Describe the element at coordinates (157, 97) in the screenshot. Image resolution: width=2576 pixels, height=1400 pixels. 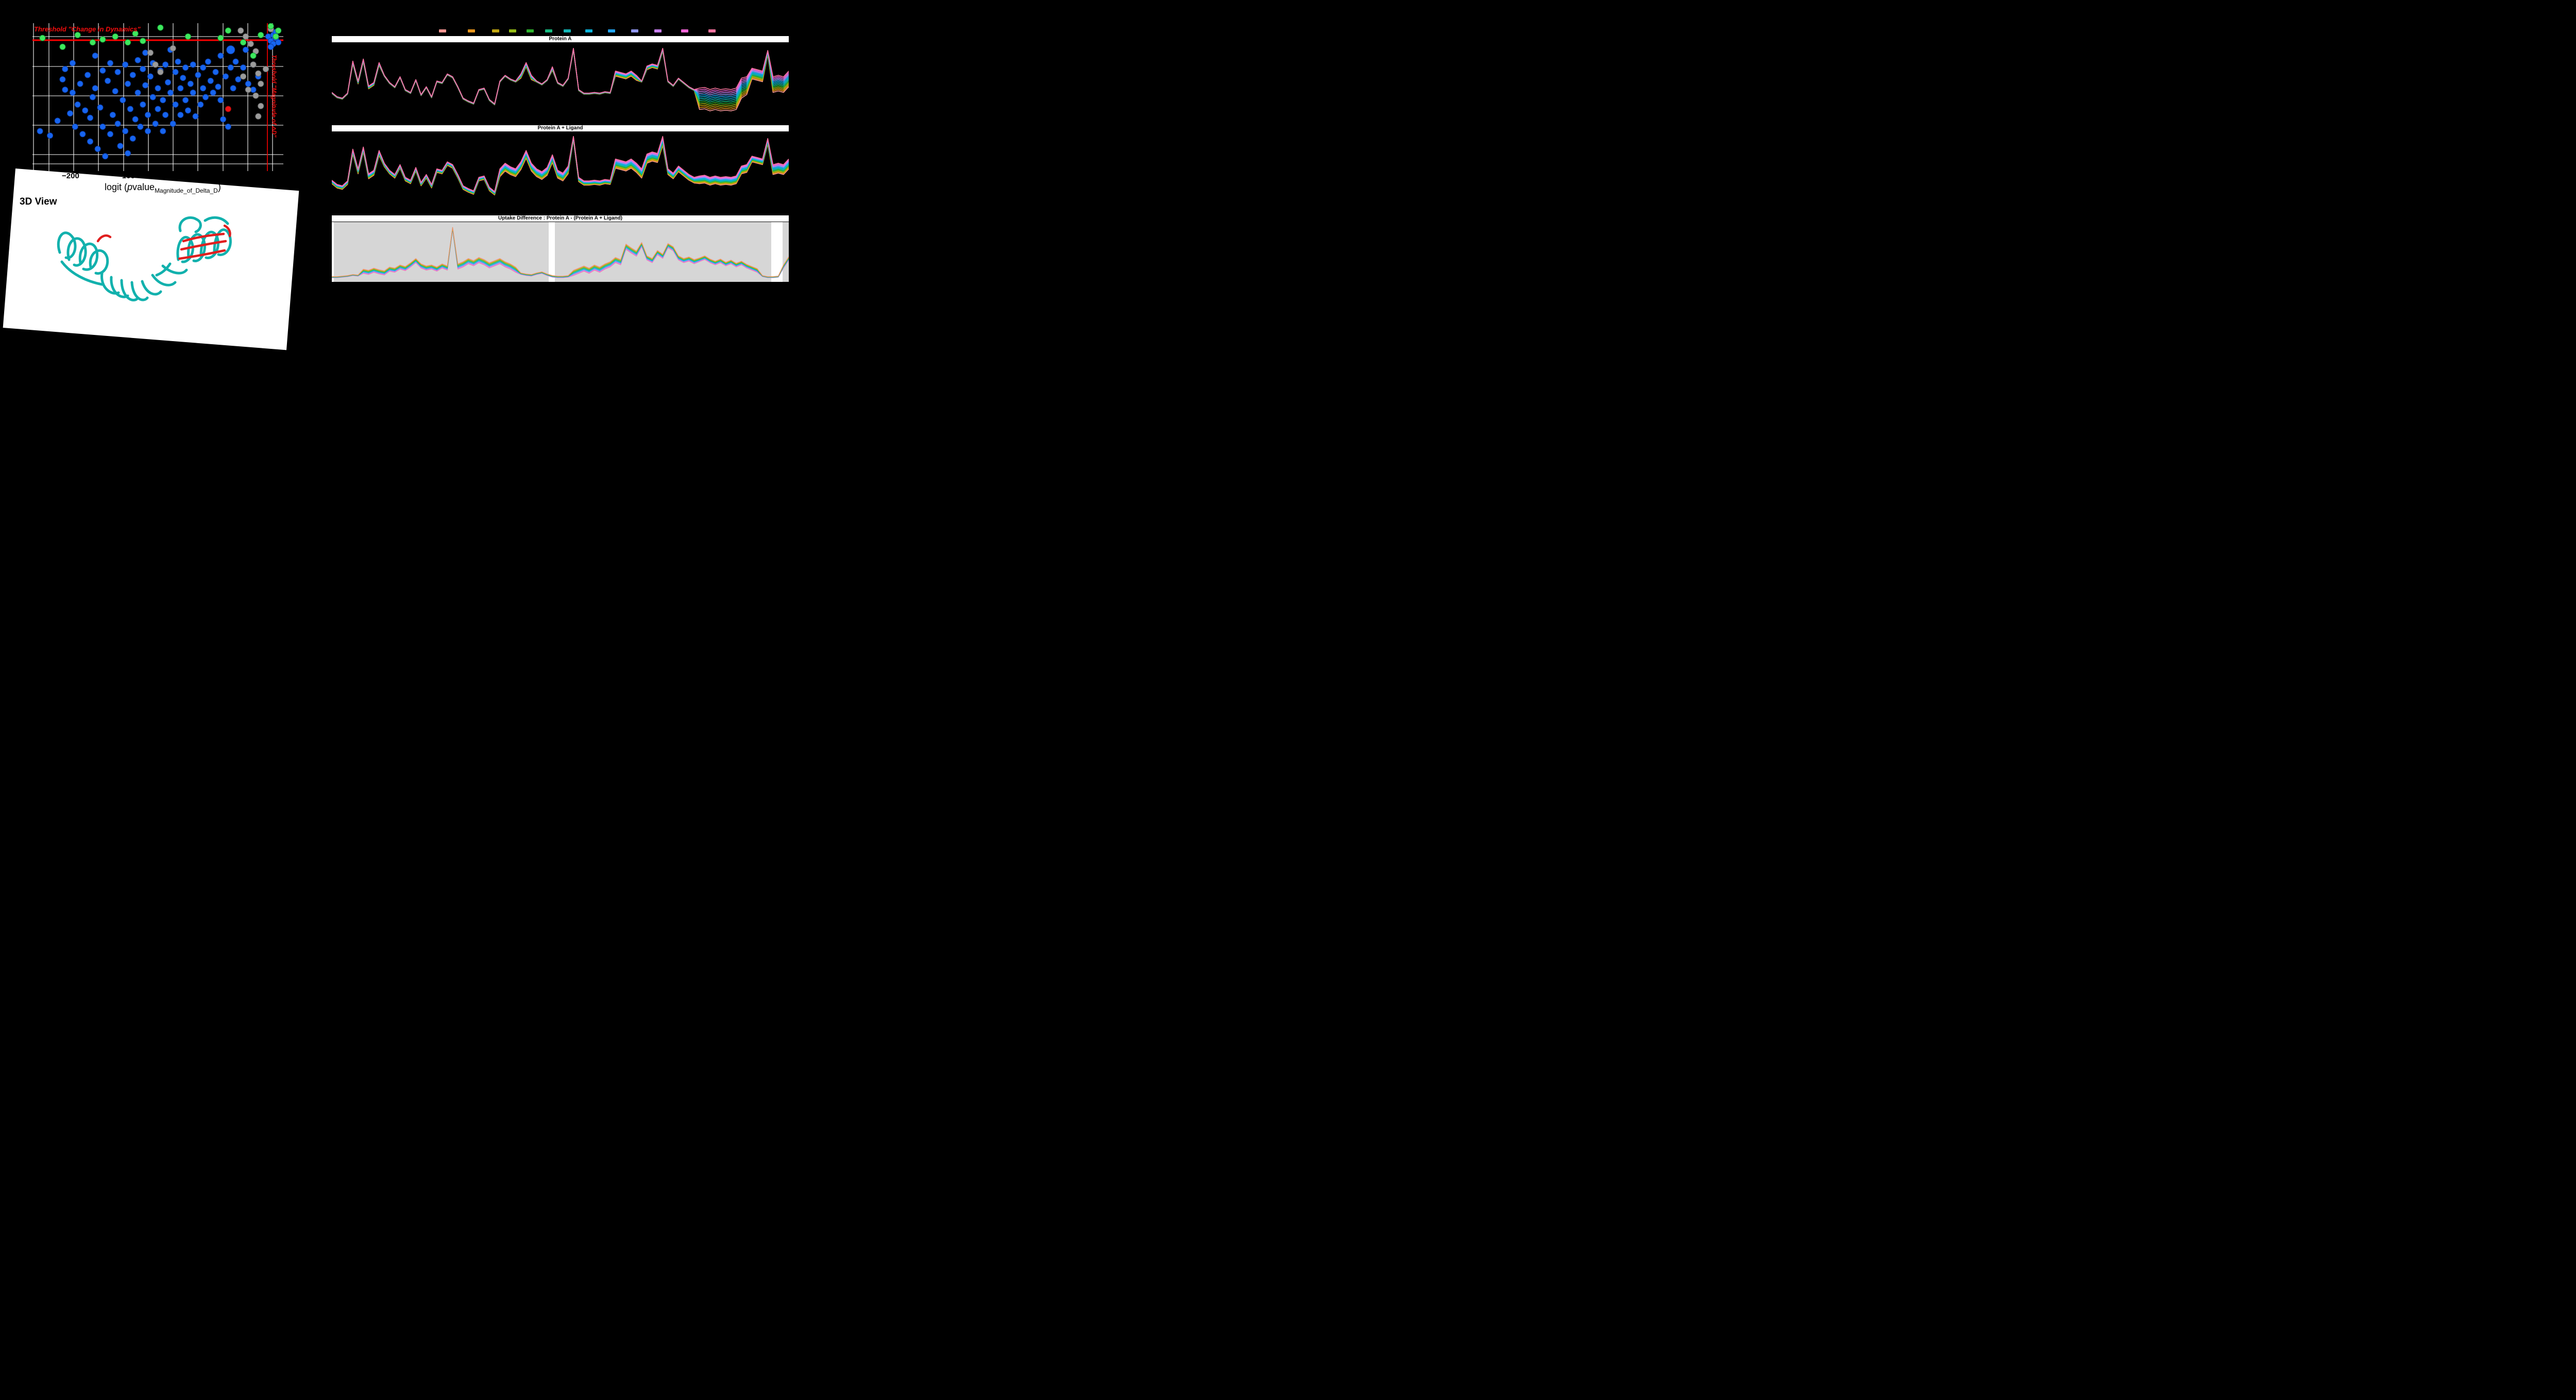
I see `volcano-plot` at that location.